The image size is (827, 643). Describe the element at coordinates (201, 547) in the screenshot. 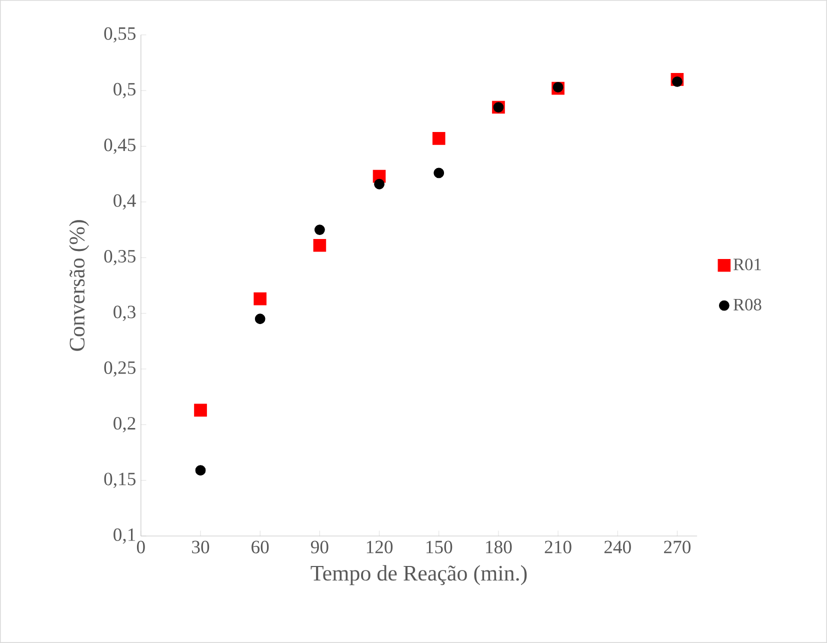

I see `x-tick-label: 30` at that location.